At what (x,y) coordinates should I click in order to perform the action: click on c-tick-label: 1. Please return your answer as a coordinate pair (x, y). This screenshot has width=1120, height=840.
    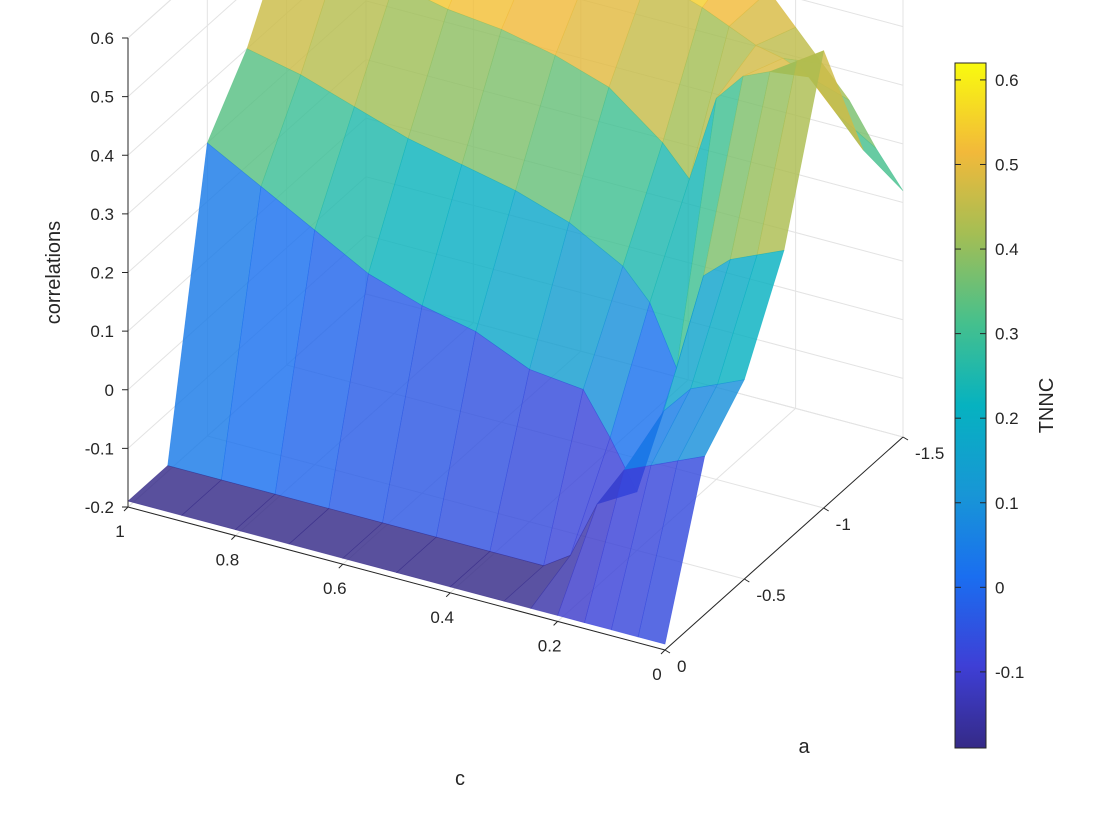
    Looking at the image, I should click on (119, 531).